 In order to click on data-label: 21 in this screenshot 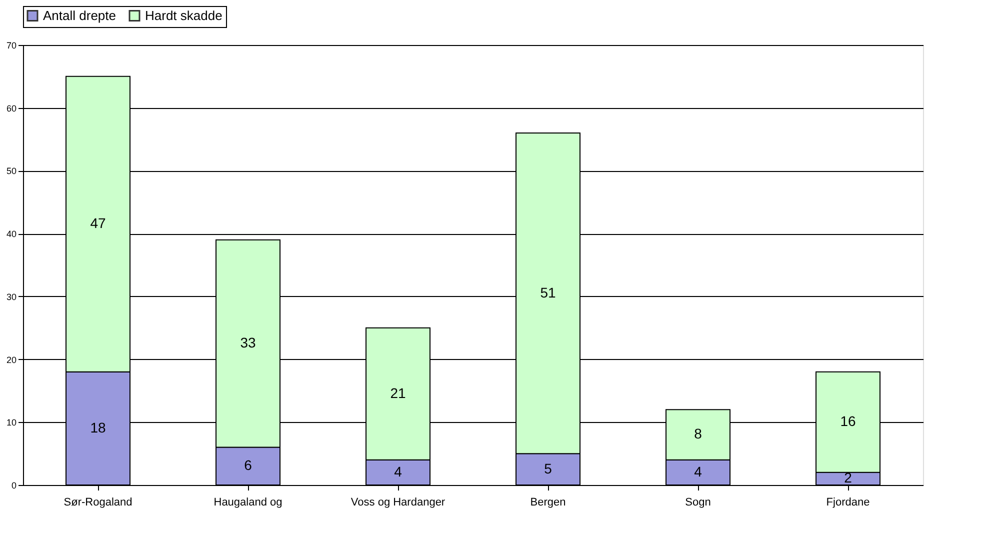, I will do `click(398, 392)`.